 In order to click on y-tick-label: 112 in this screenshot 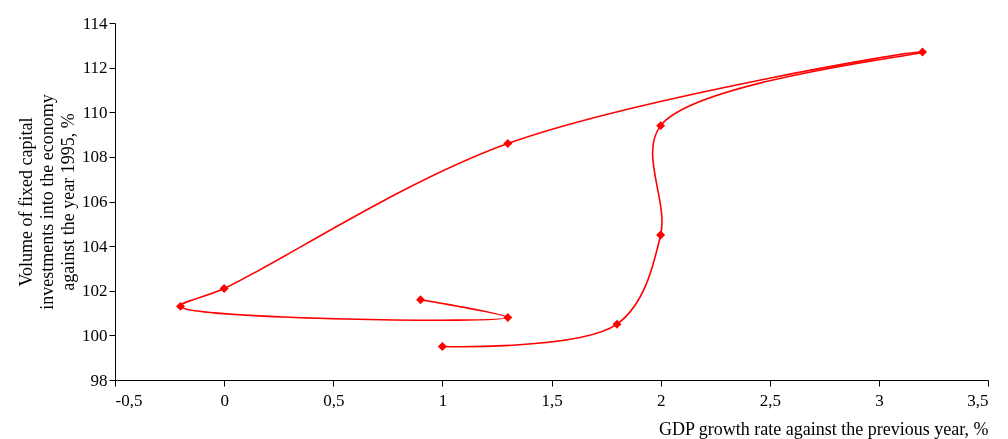, I will do `click(95, 68)`.